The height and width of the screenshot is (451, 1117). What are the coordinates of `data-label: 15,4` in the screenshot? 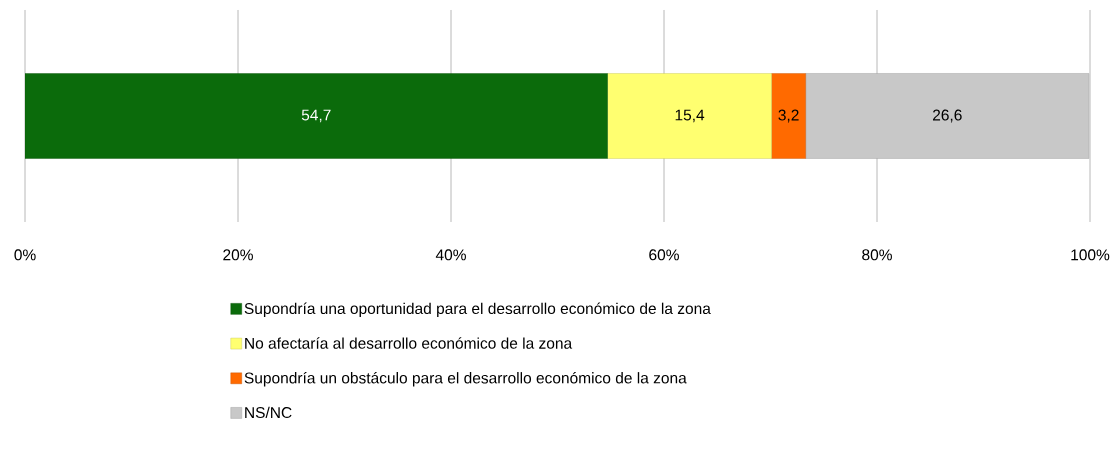 It's located at (690, 116).